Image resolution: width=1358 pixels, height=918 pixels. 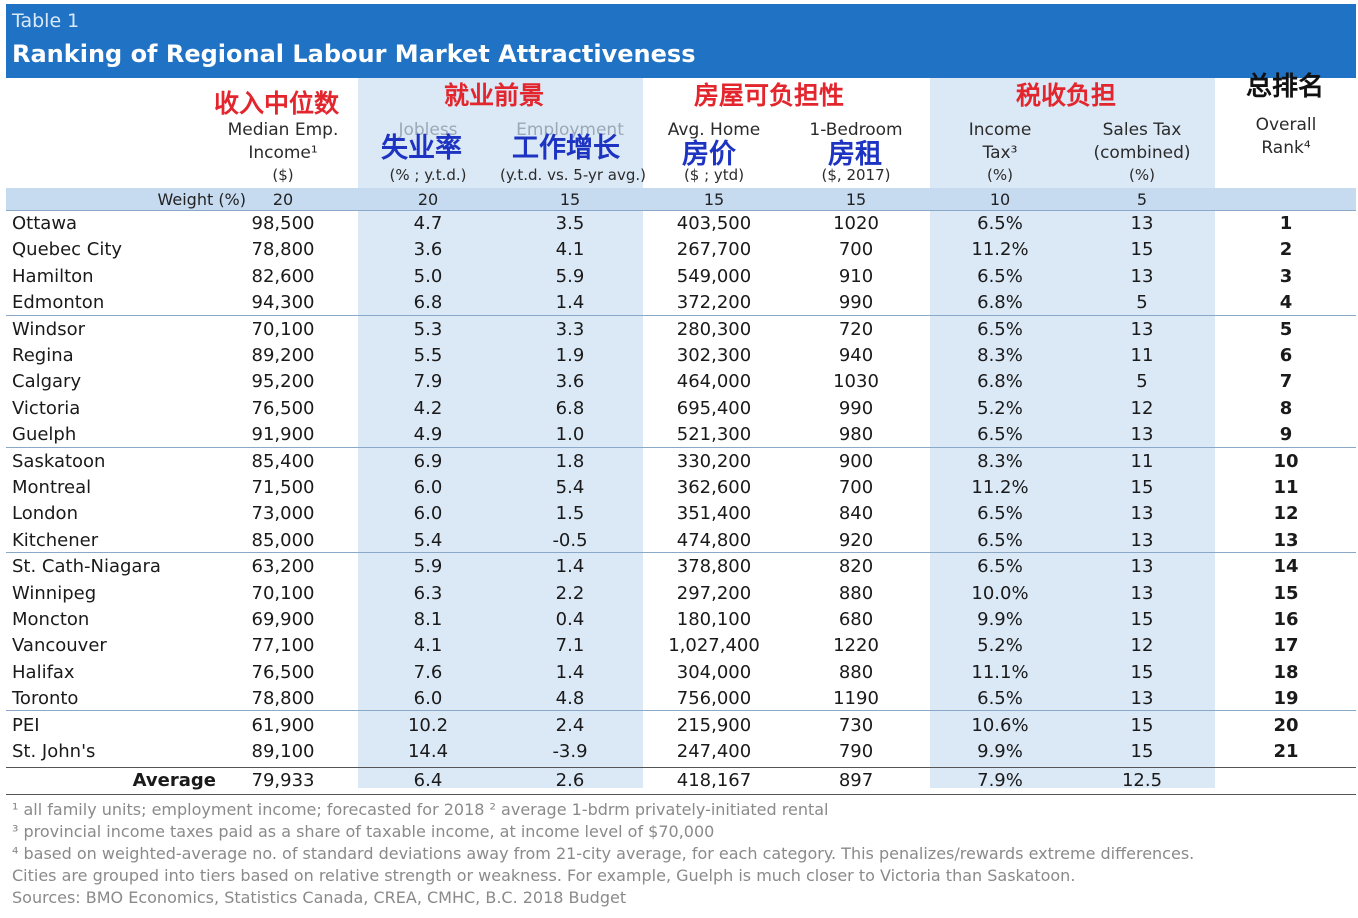 I want to click on employment-growth-cell: 2.2, so click(x=570, y=593).